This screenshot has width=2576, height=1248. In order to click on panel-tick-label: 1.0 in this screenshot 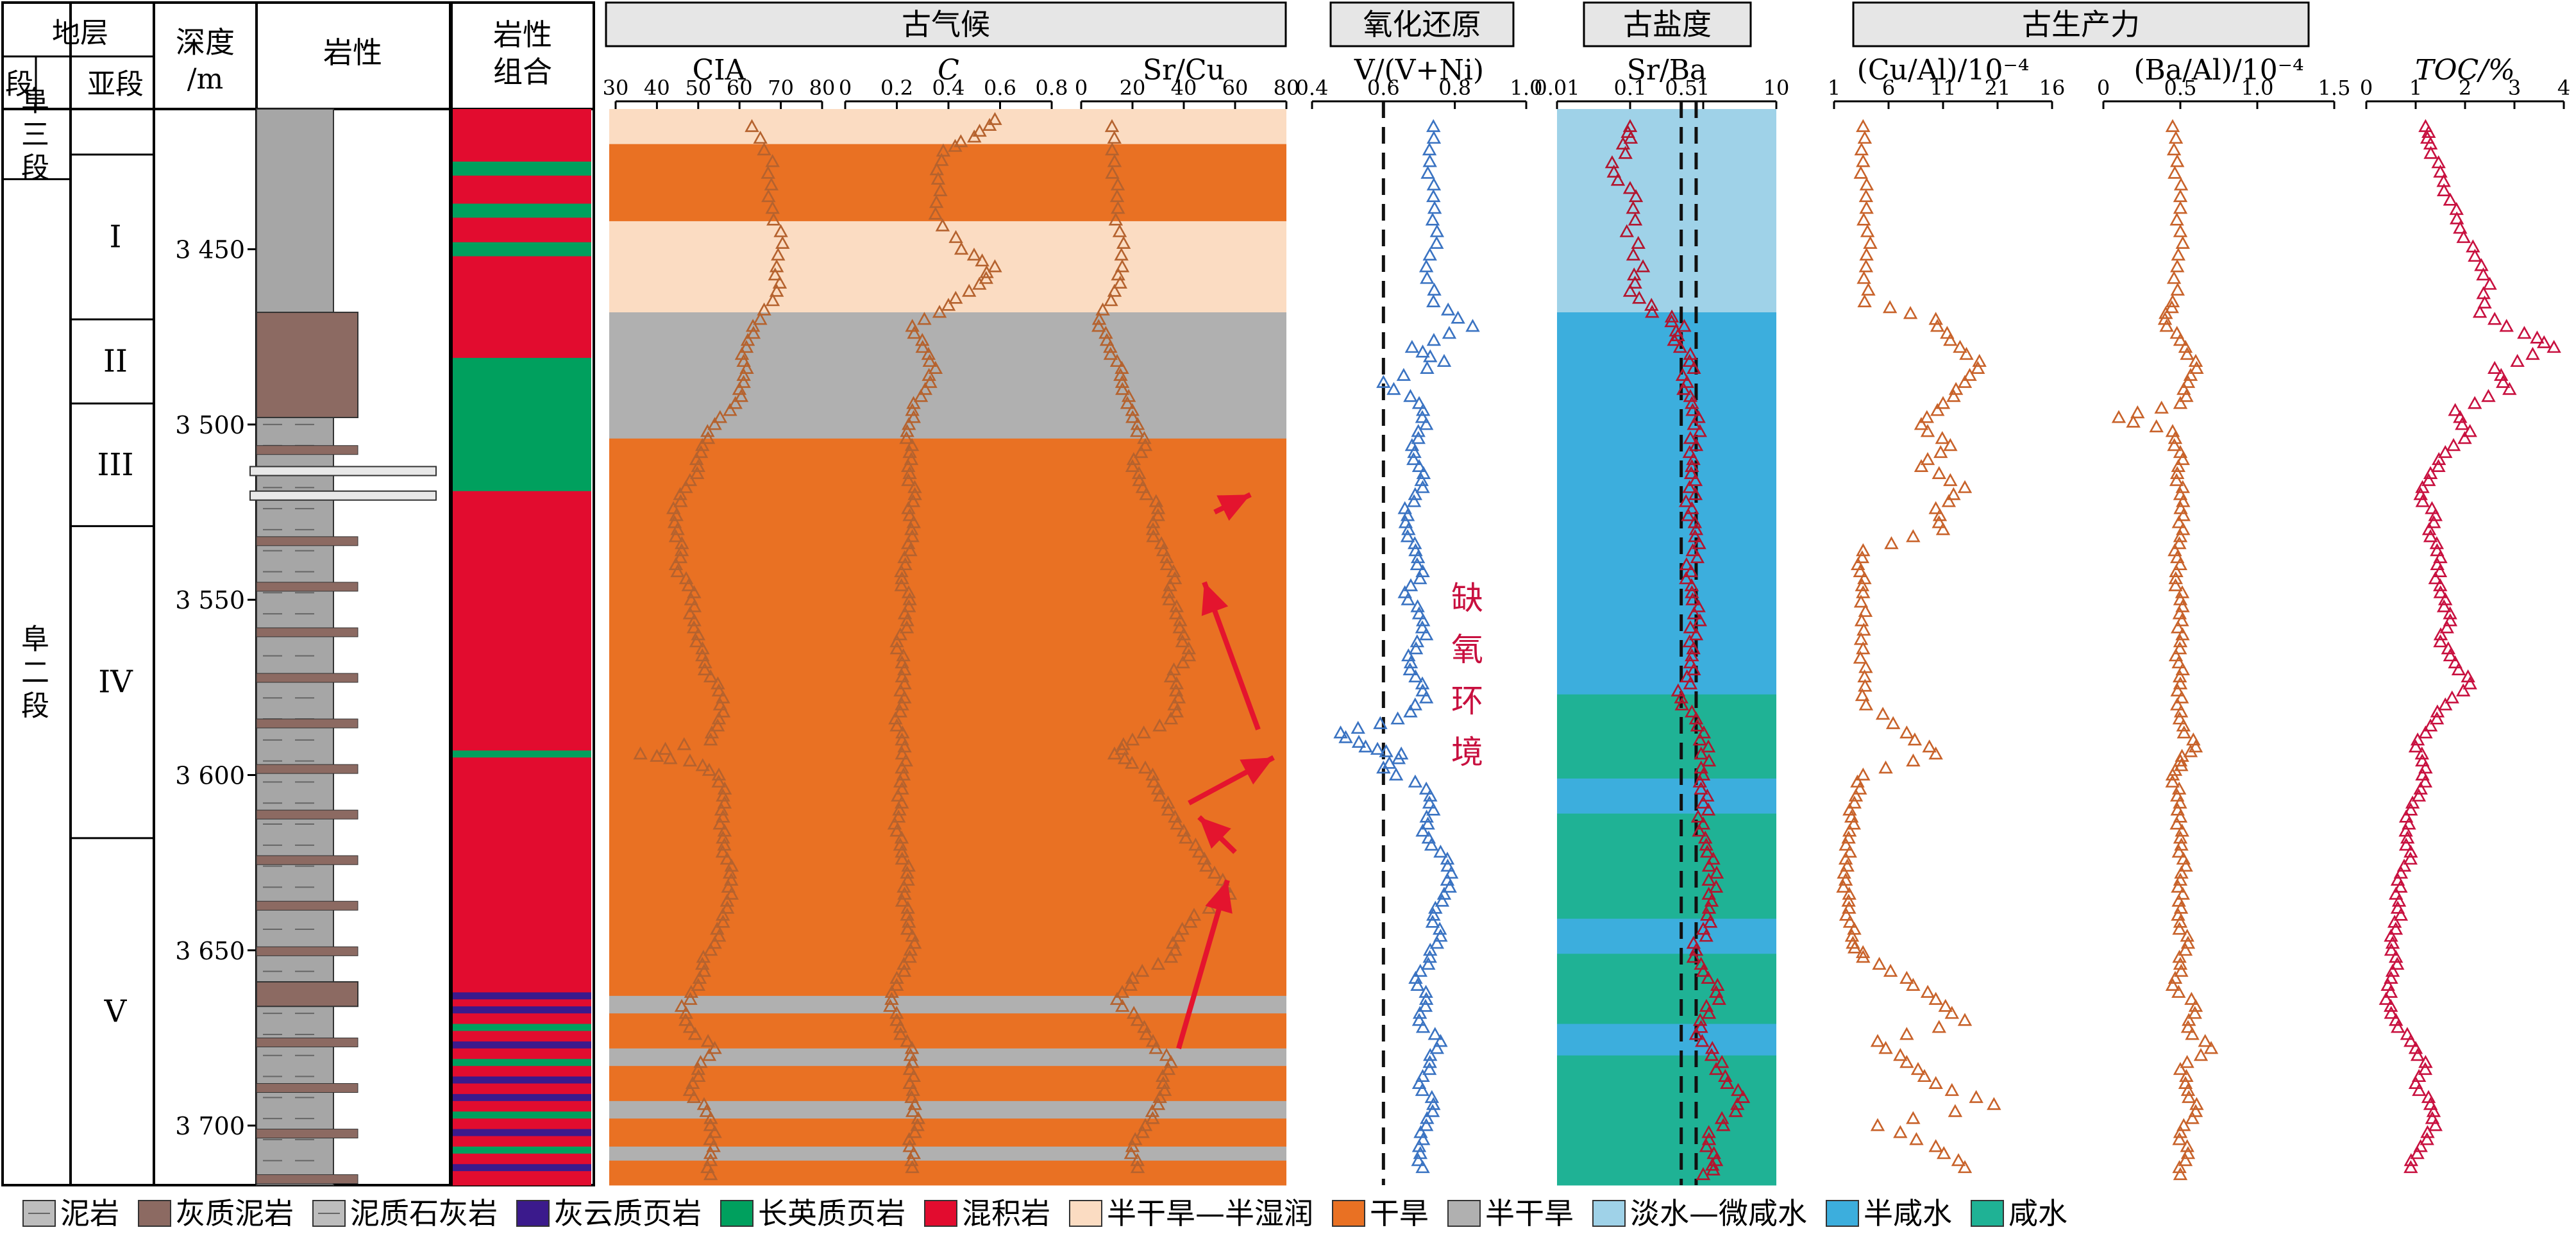, I will do `click(2257, 88)`.